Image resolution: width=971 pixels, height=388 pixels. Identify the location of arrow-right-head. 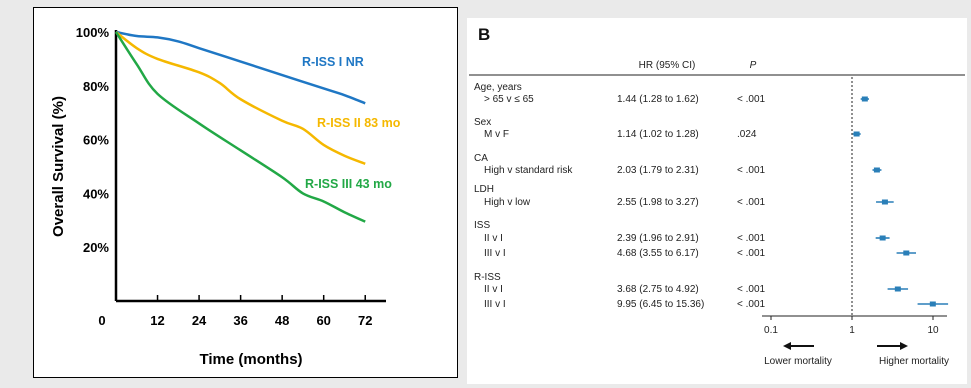
(904, 346).